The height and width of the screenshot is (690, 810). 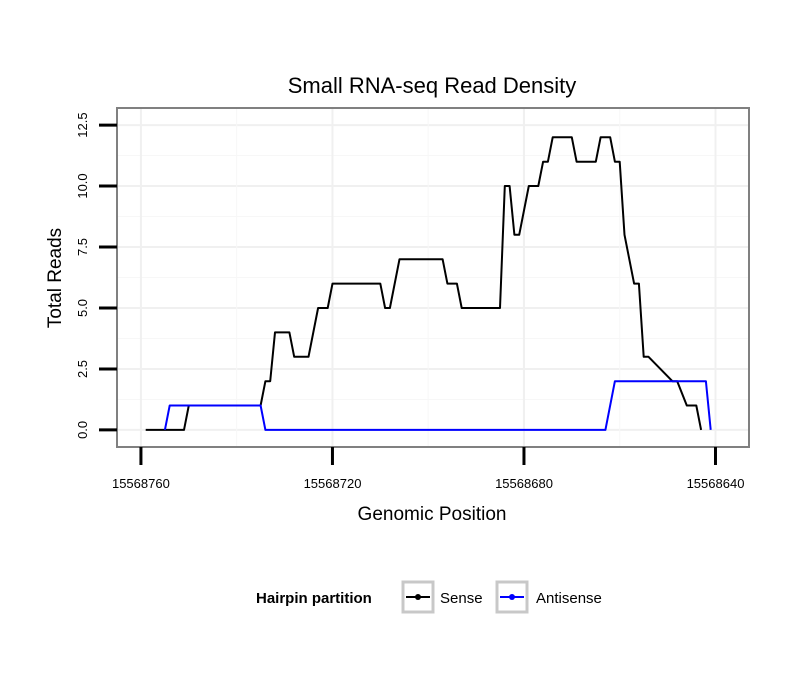 I want to click on legend-title: Hairpin partition, so click(x=314, y=598).